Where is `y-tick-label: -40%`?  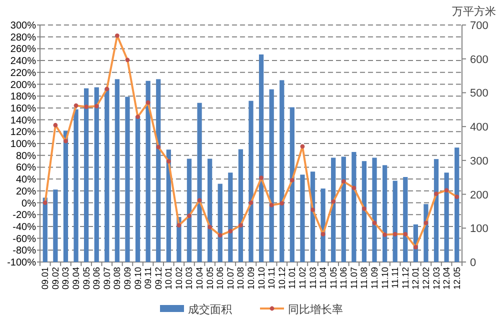
y-tick-label: -40% is located at coordinates (24, 227).